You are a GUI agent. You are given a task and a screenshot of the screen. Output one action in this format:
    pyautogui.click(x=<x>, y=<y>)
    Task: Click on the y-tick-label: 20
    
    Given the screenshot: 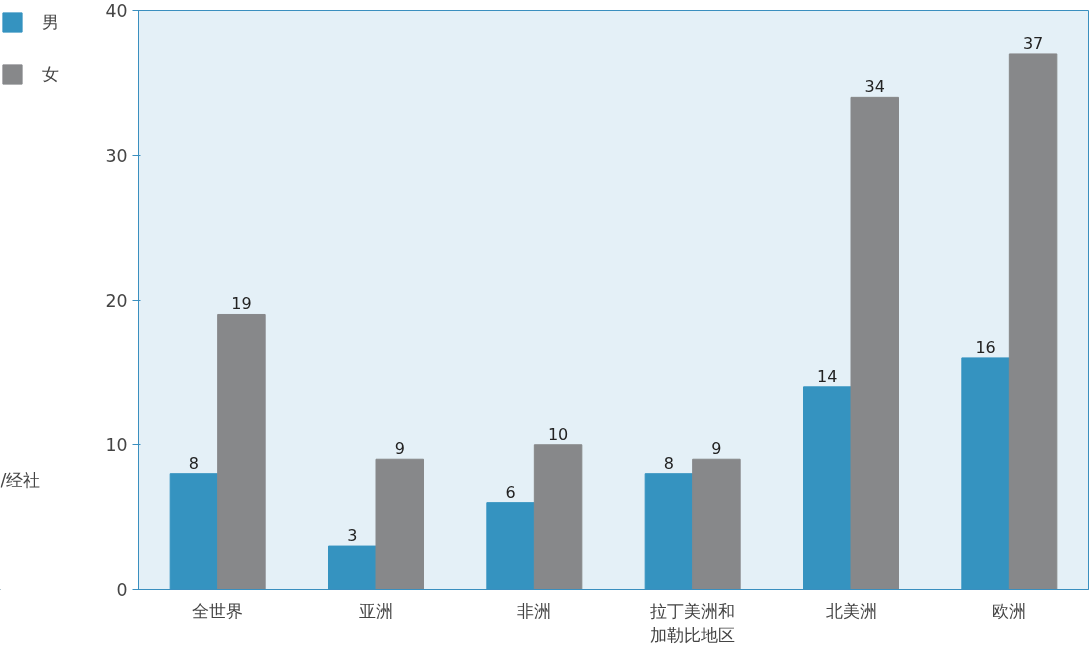 What is the action you would take?
    pyautogui.click(x=116, y=300)
    